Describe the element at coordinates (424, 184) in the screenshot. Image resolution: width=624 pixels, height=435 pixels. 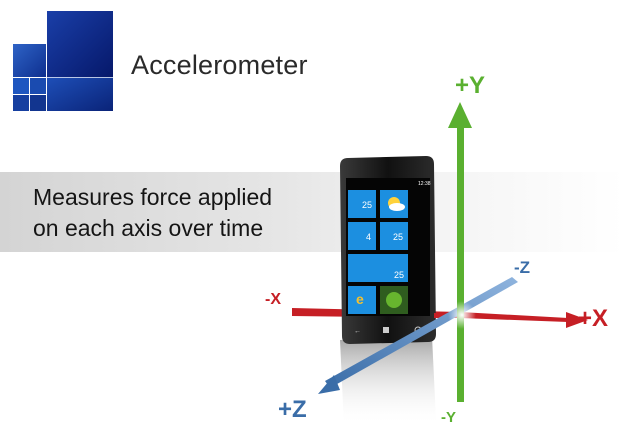
I see `status-time: 12:38` at that location.